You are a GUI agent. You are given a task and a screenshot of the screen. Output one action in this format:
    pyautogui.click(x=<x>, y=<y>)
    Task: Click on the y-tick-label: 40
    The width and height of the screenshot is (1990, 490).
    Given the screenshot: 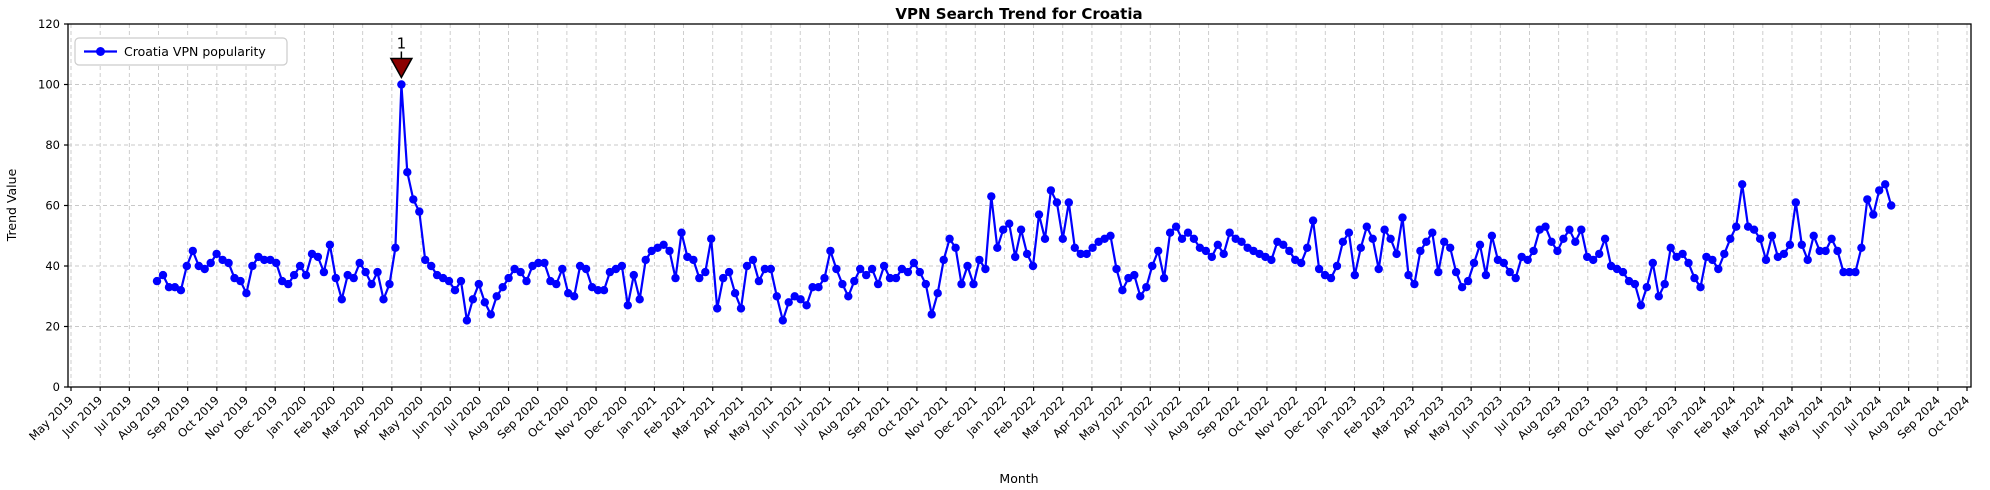 What is the action you would take?
    pyautogui.click(x=52, y=266)
    